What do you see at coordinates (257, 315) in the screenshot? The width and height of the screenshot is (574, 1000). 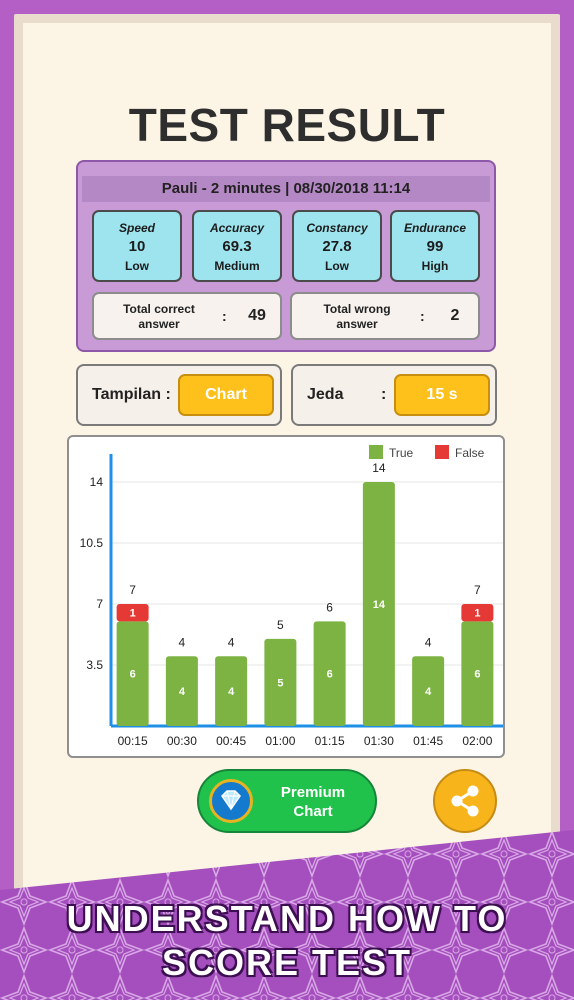 I see `total-correct-value: 49` at bounding box center [257, 315].